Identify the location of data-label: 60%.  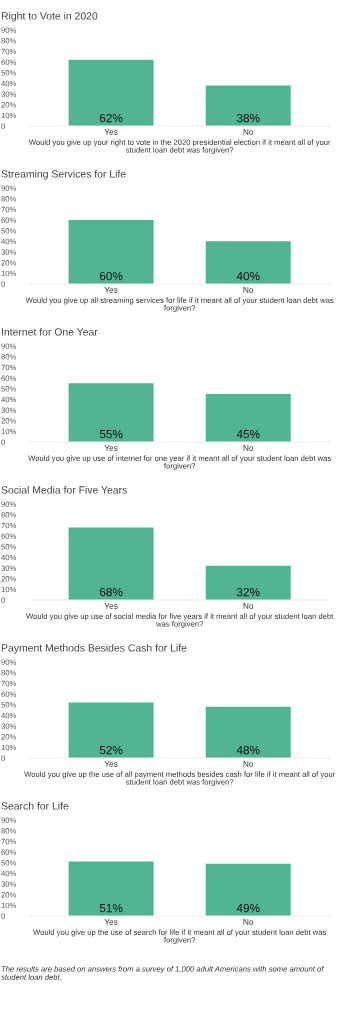
(111, 276).